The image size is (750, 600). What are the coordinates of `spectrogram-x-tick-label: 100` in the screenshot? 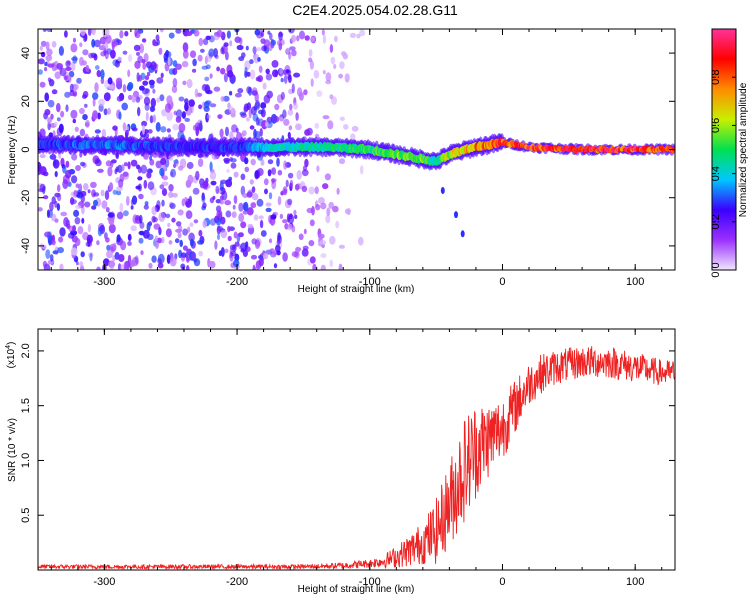 It's located at (635, 282).